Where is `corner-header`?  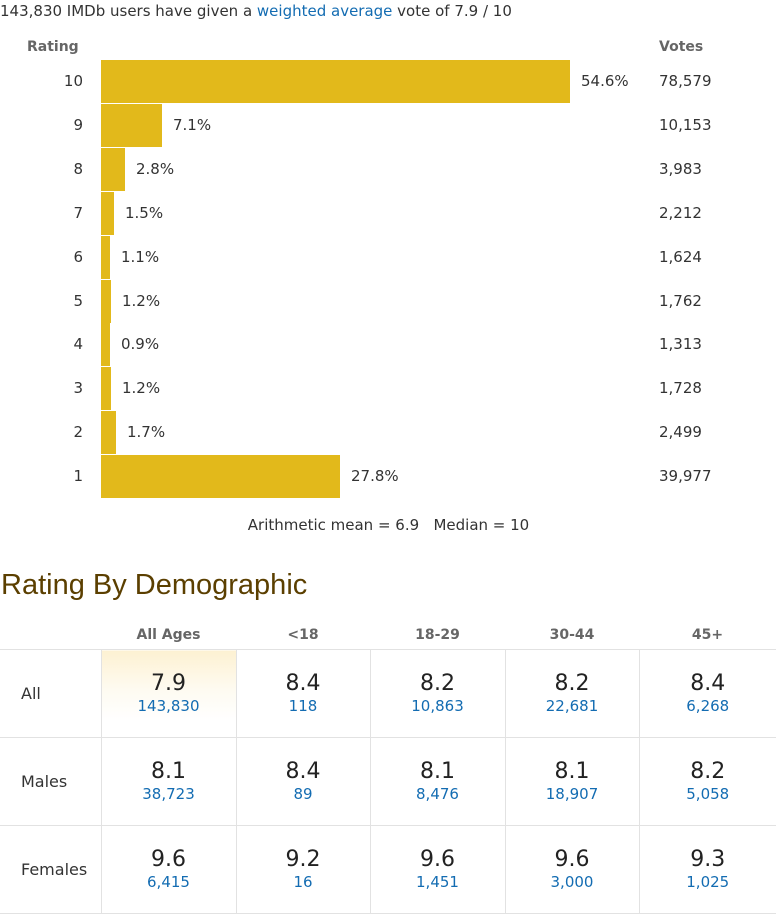 corner-header is located at coordinates (50, 635).